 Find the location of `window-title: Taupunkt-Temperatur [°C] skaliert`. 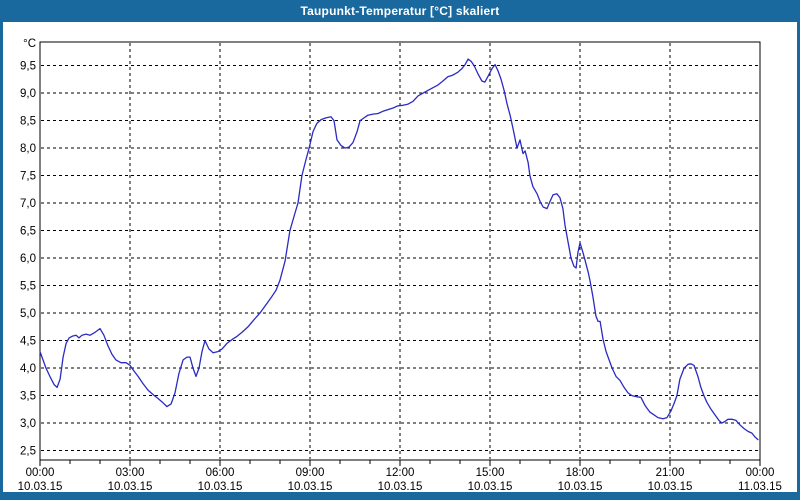

window-title: Taupunkt-Temperatur [°C] skaliert is located at coordinates (400, 11).